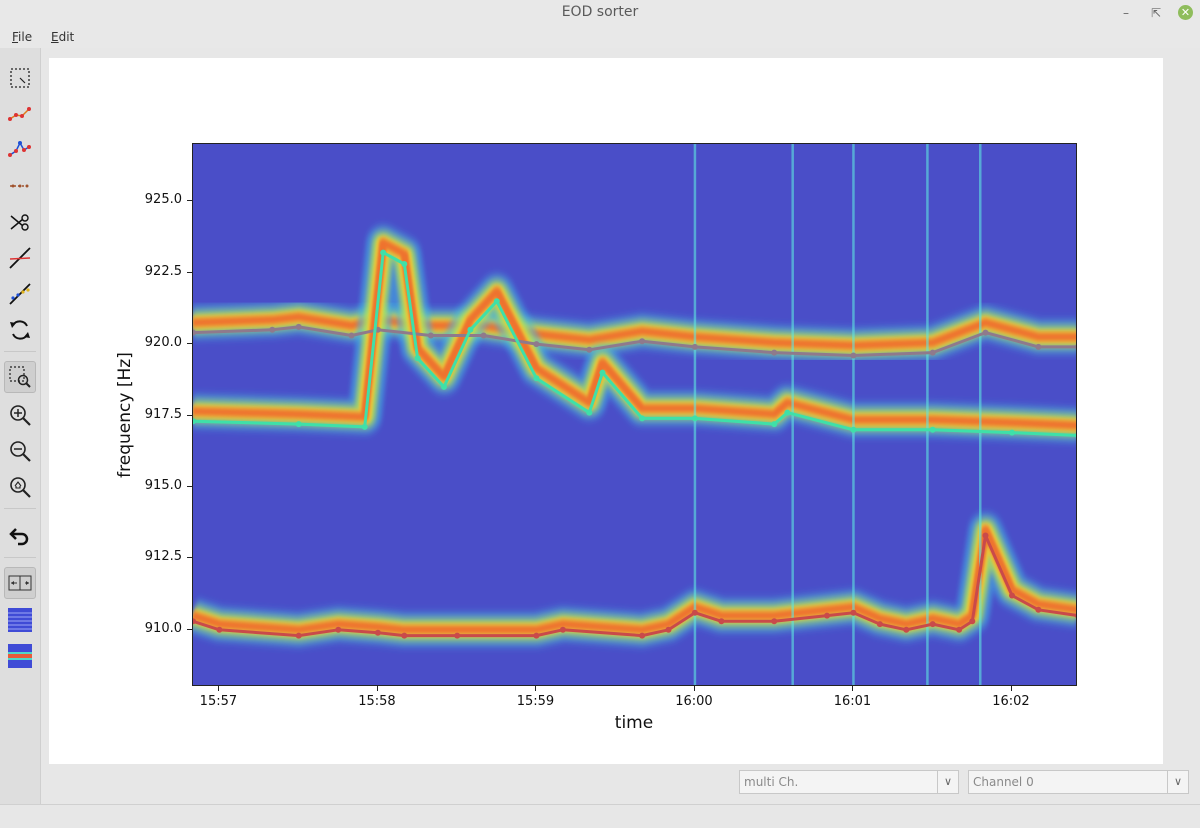 The height and width of the screenshot is (828, 1200). I want to click on close-button: ✕, so click(1185, 12).